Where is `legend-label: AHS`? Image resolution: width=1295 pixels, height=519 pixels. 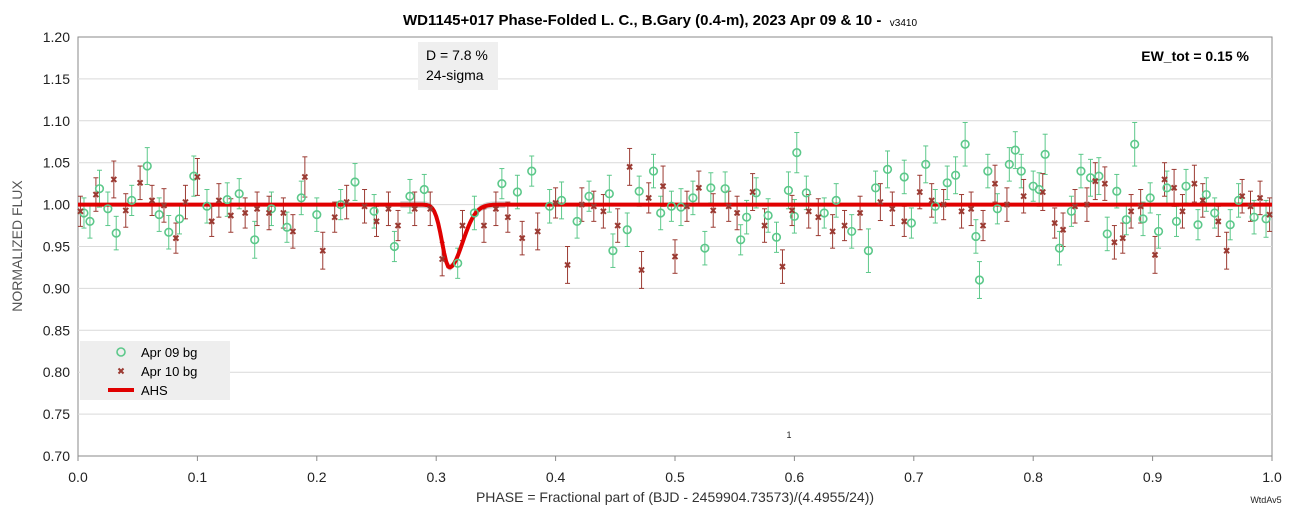 legend-label: AHS is located at coordinates (154, 390).